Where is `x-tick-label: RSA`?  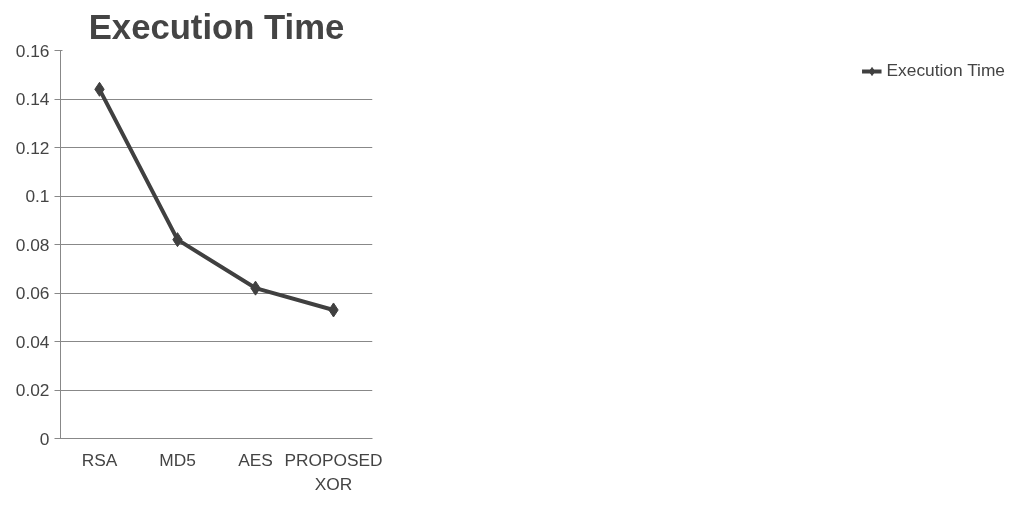 x-tick-label: RSA is located at coordinates (99, 459).